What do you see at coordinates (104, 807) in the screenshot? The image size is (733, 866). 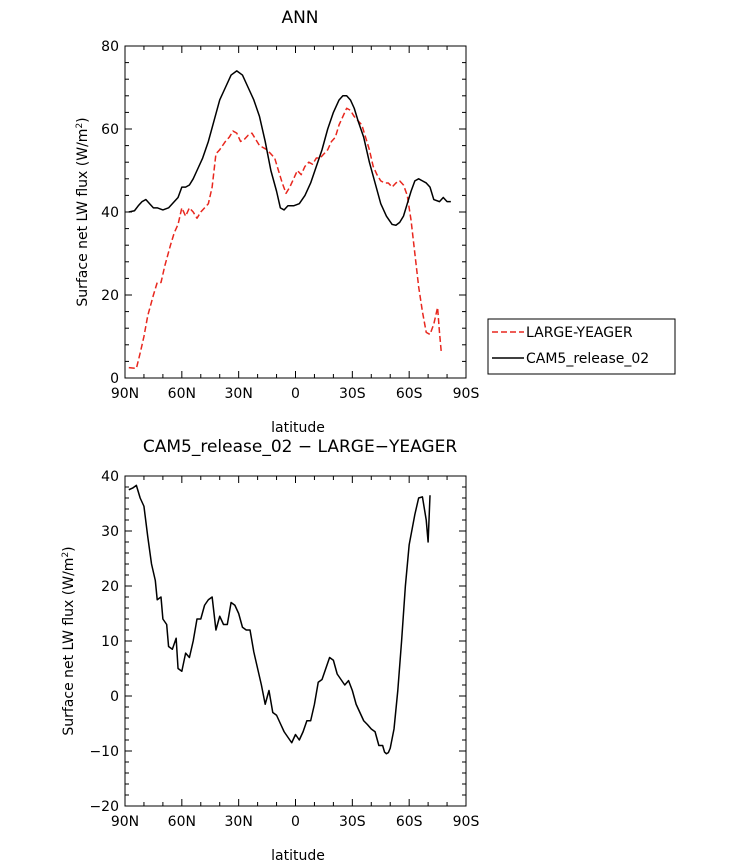 I see `y-tick-label: −20` at bounding box center [104, 807].